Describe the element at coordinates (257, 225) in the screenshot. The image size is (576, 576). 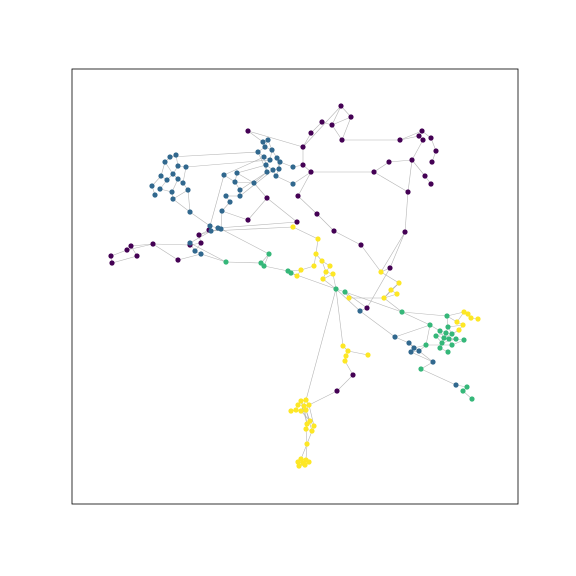
I see `edge-p15-b44` at that location.